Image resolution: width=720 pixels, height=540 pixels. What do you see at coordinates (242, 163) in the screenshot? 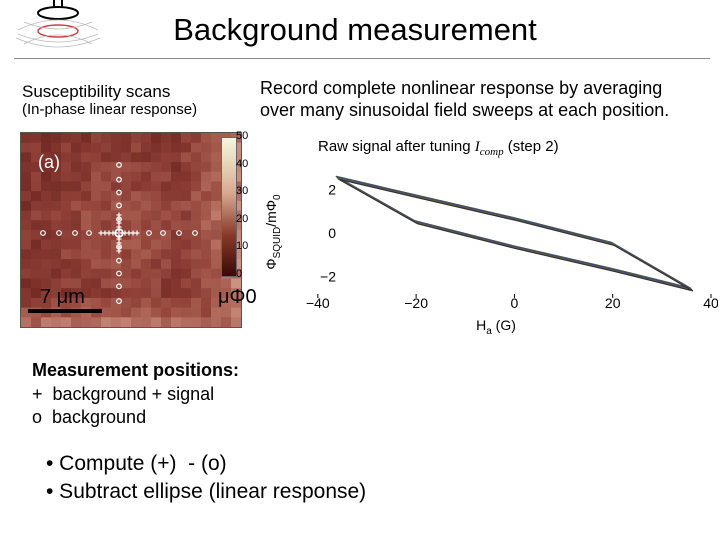
I see `colorbar-tick-label: 40` at bounding box center [242, 163].